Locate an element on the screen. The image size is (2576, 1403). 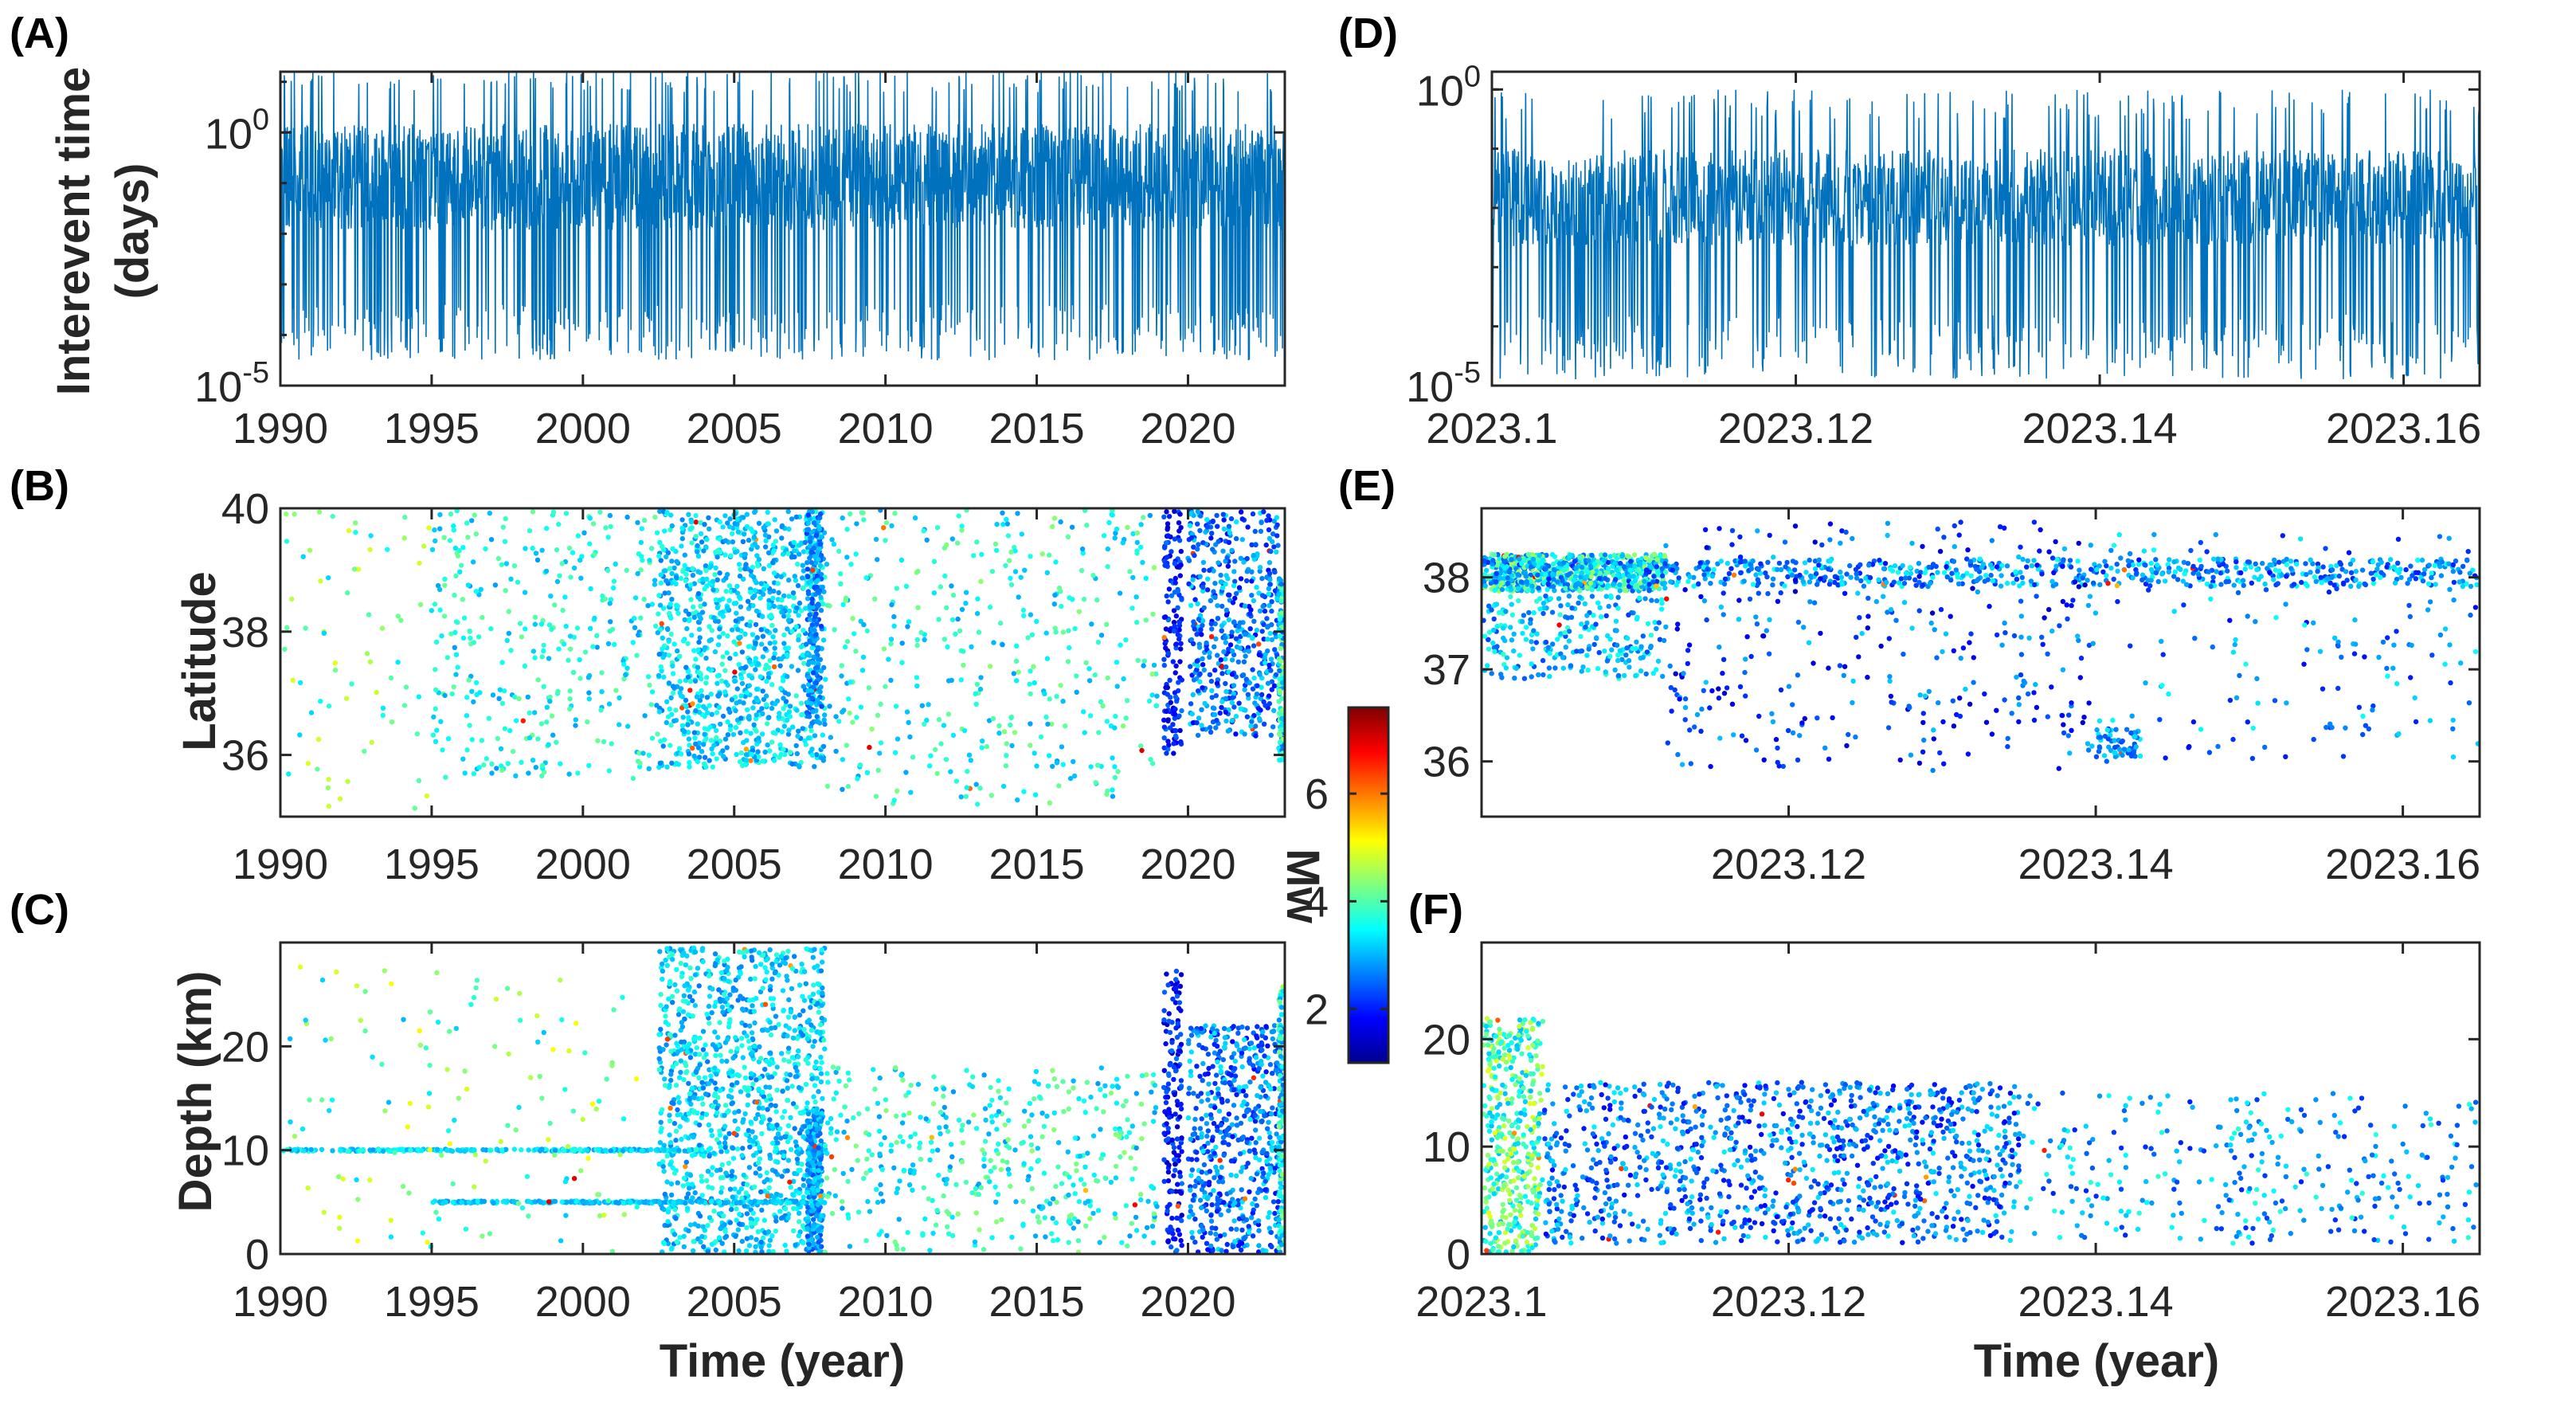
panel-b-xtick-label: 2000 is located at coordinates (583, 864).